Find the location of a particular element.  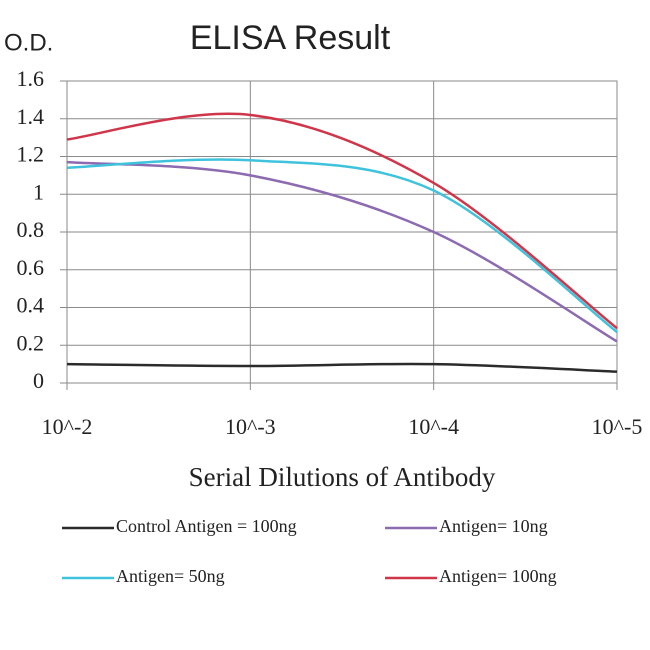

y-tick-label: 0 is located at coordinates (38, 380).